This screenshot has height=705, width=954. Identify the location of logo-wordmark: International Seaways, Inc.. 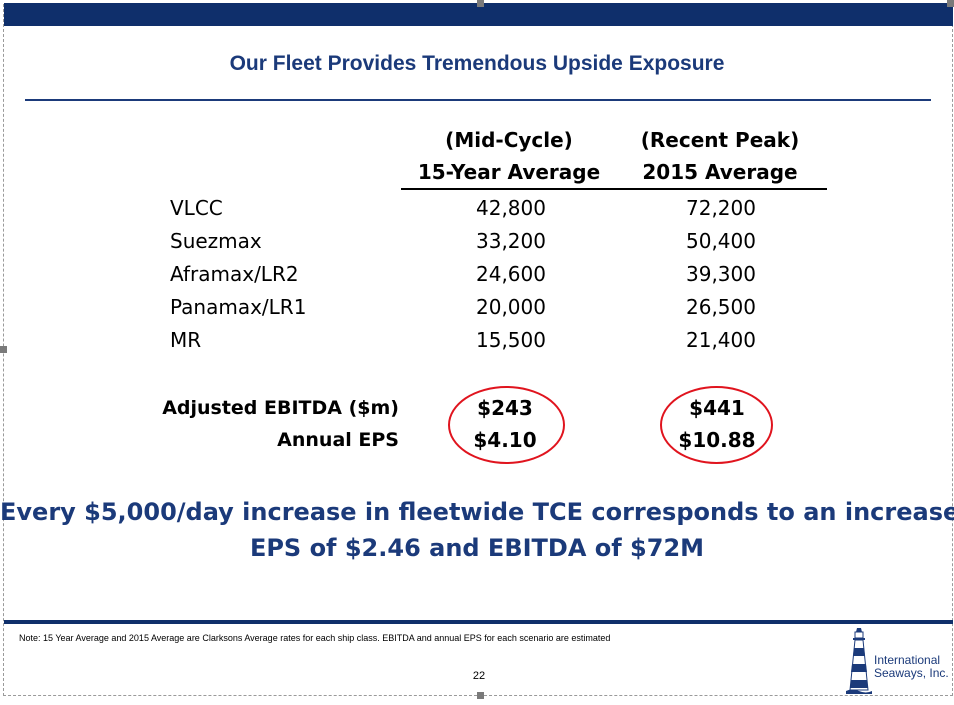
(911, 667).